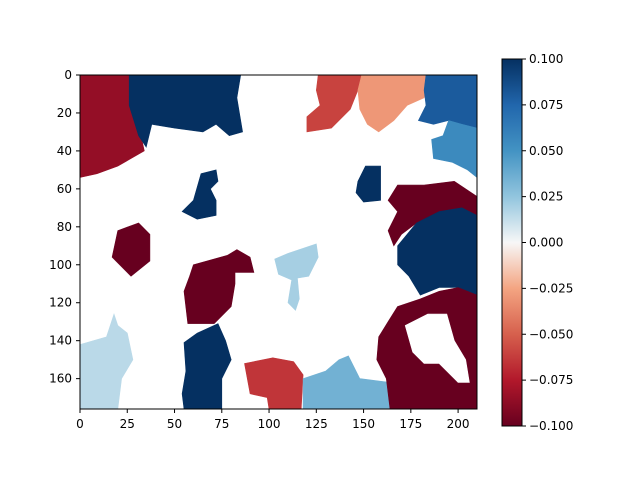 The width and height of the screenshot is (640, 480). What do you see at coordinates (458, 424) in the screenshot?
I see `x-tick-label-200: 200` at bounding box center [458, 424].